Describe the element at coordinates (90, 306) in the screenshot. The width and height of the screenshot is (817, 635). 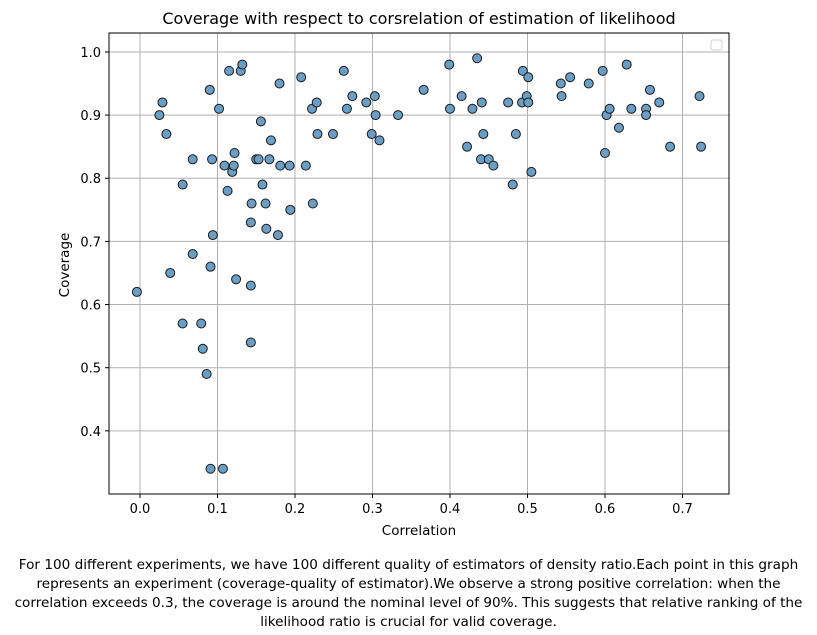
I see `y-tick-label: 0.6` at that location.